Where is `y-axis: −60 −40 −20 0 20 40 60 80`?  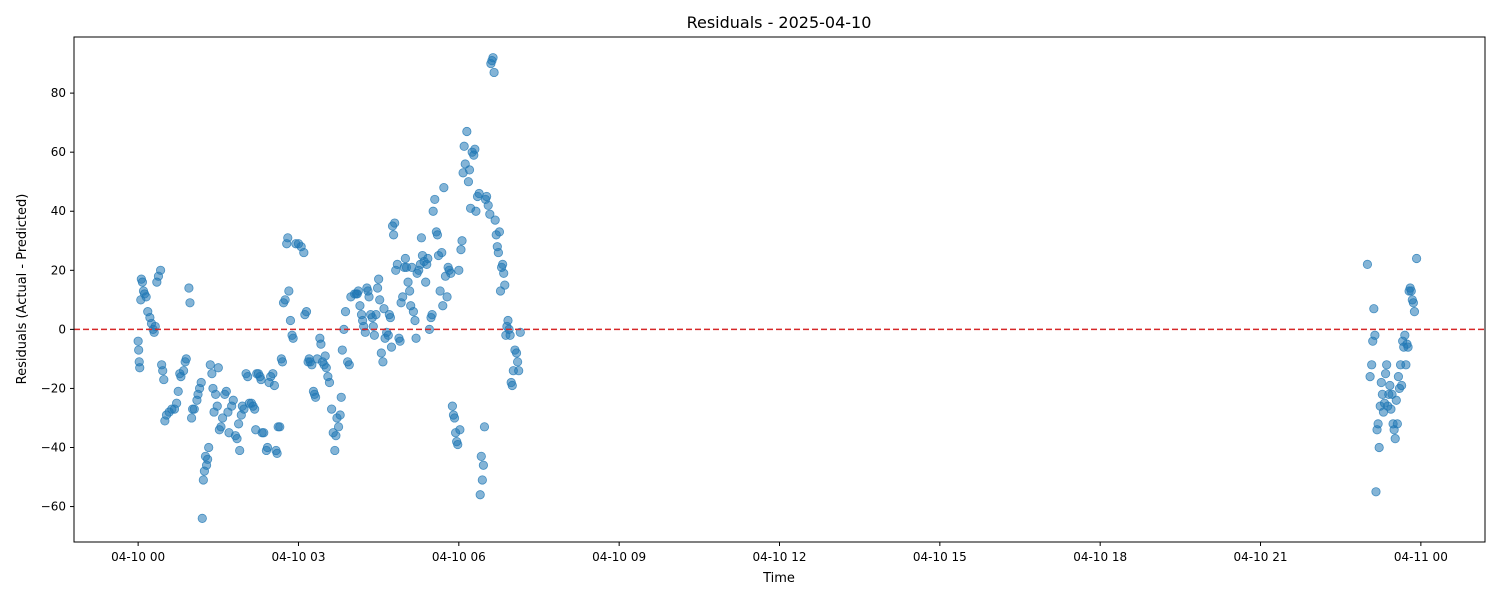 y-axis: −60 −40 −20 0 20 40 60 80 is located at coordinates (57, 300).